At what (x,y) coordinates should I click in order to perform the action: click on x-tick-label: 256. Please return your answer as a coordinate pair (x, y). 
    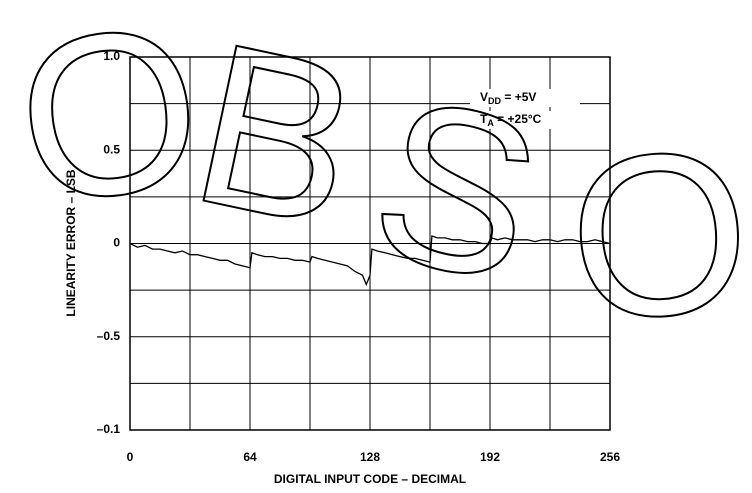
    Looking at the image, I should click on (610, 457).